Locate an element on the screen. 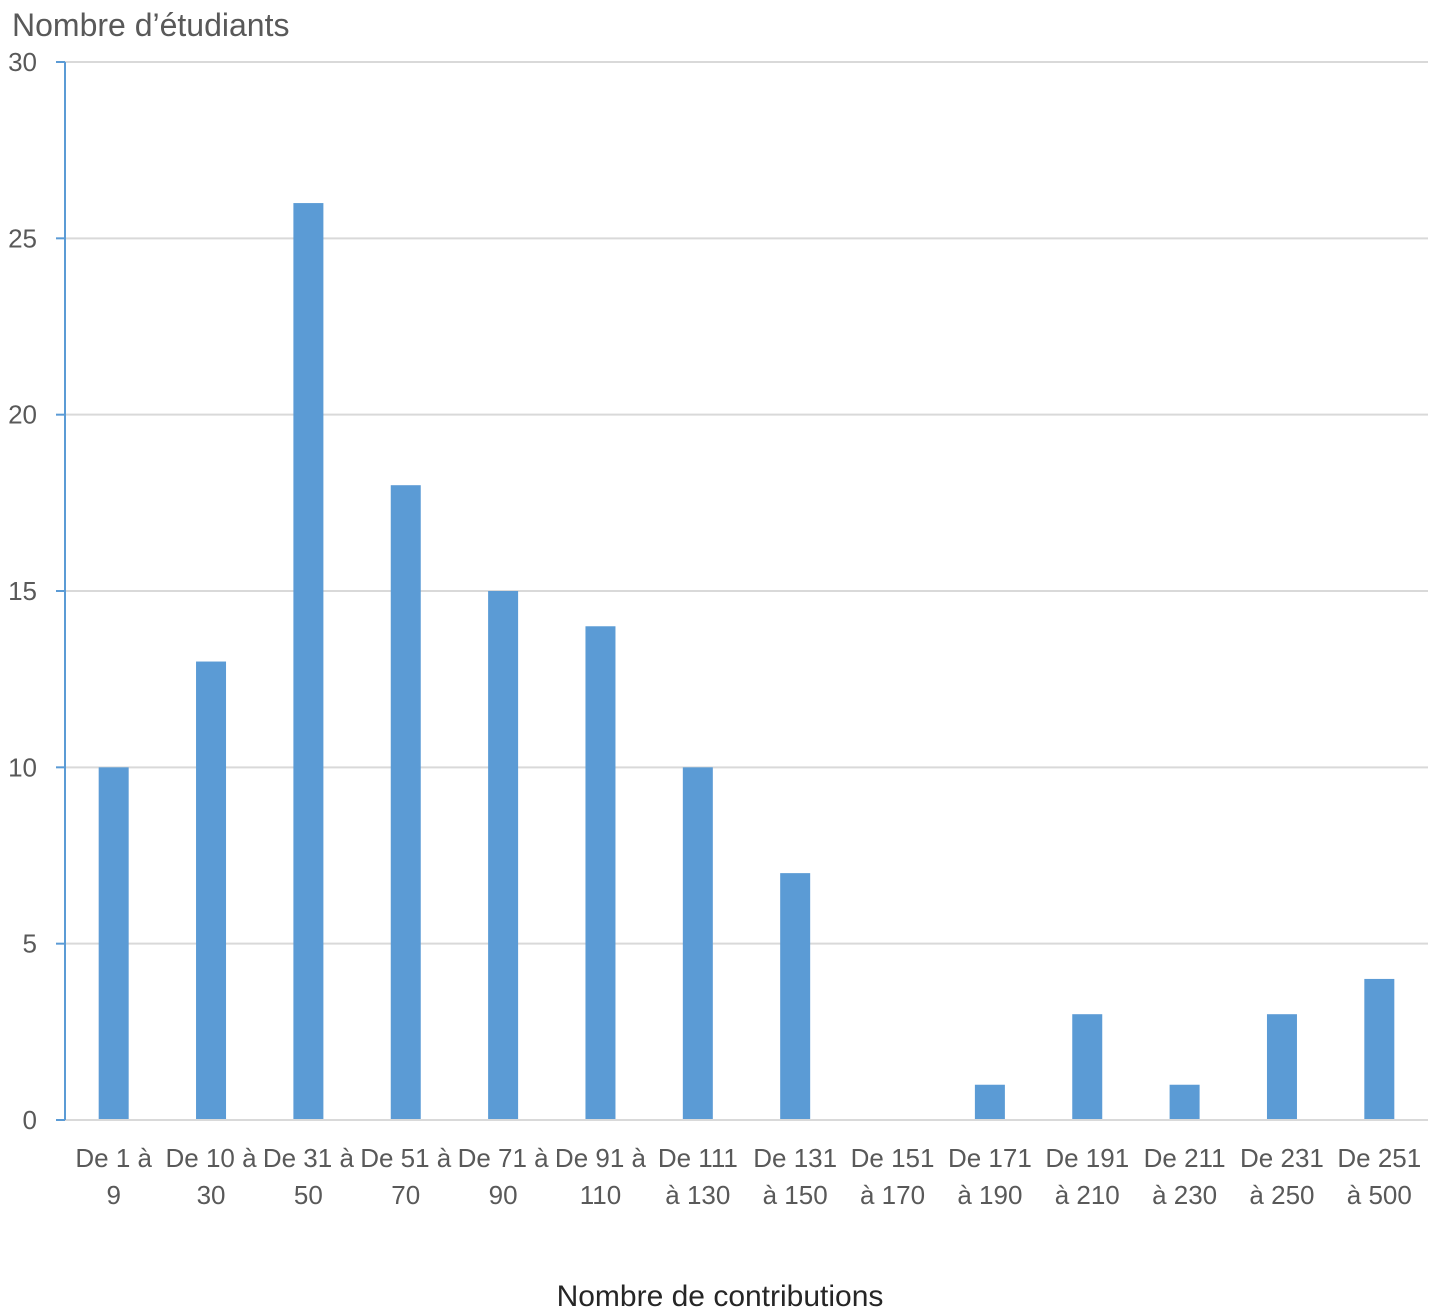 Image resolution: width=1439 pixels, height=1312 pixels. y-tick-label: 0 is located at coordinates (30, 1120).